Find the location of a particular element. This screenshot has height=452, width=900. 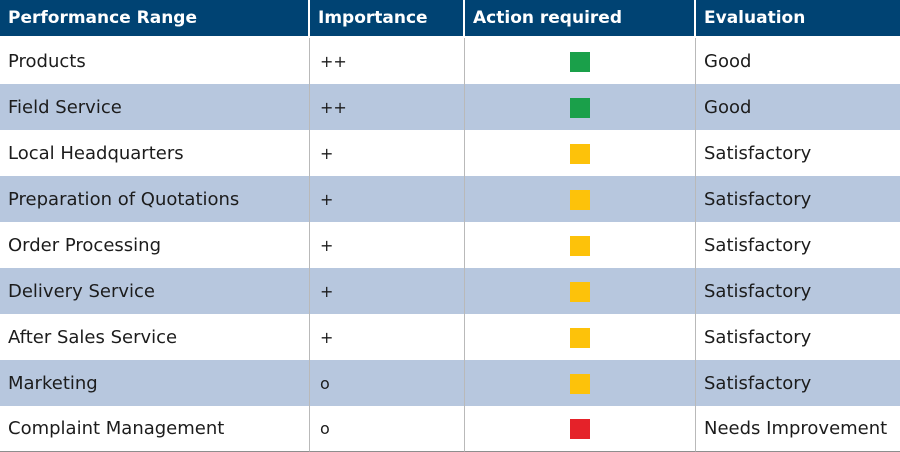

range-cell: Preparation of Quotations is located at coordinates (155, 199).